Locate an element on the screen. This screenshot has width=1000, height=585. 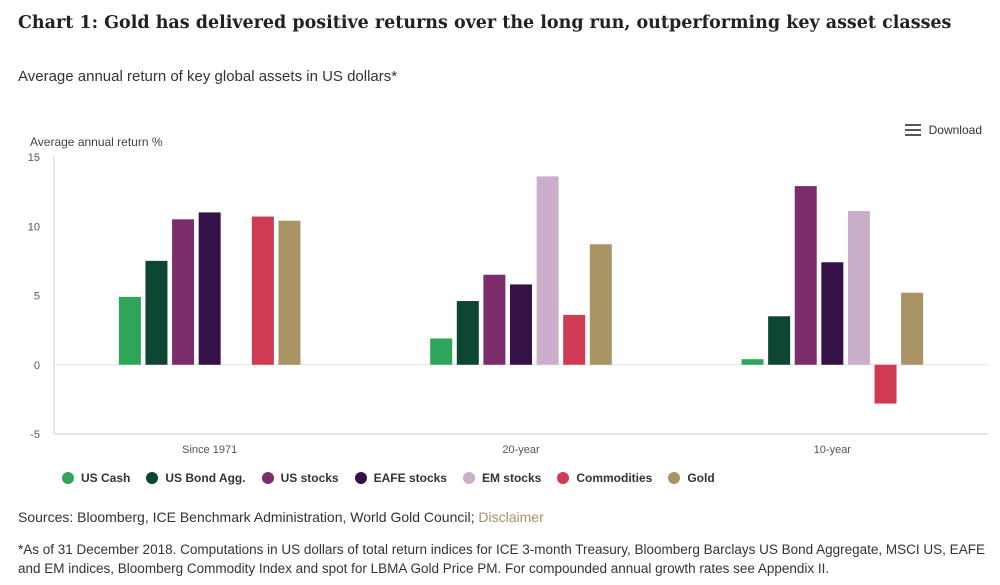
x-tick-label: 10-year is located at coordinates (833, 450).